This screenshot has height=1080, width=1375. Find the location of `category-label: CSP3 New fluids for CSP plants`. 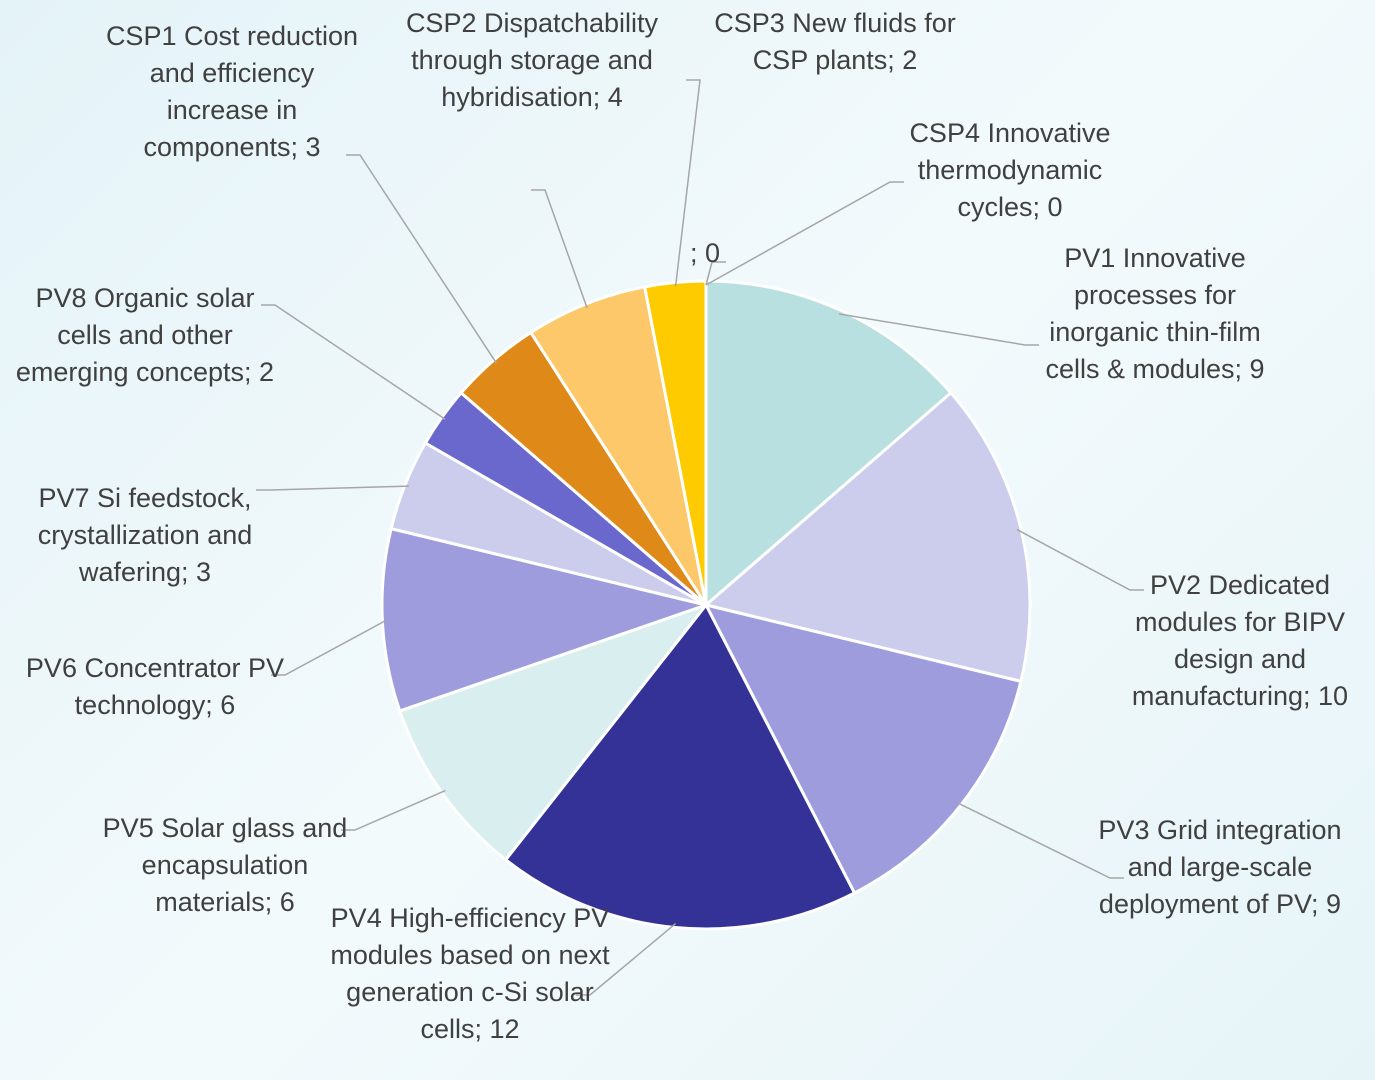

category-label: CSP3 New fluids for CSP plants is located at coordinates (835, 41).